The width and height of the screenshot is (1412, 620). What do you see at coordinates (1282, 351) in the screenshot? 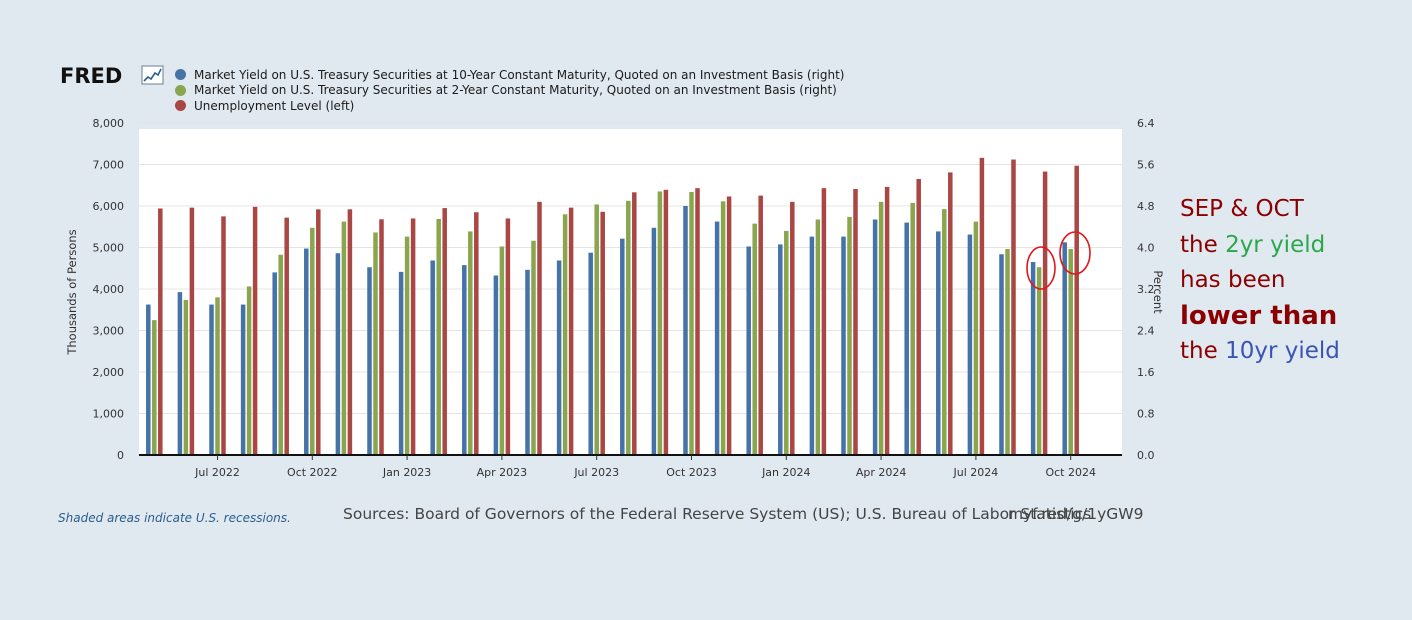
I see `annotation-10yr-yield: 10yr yield` at bounding box center [1282, 351].